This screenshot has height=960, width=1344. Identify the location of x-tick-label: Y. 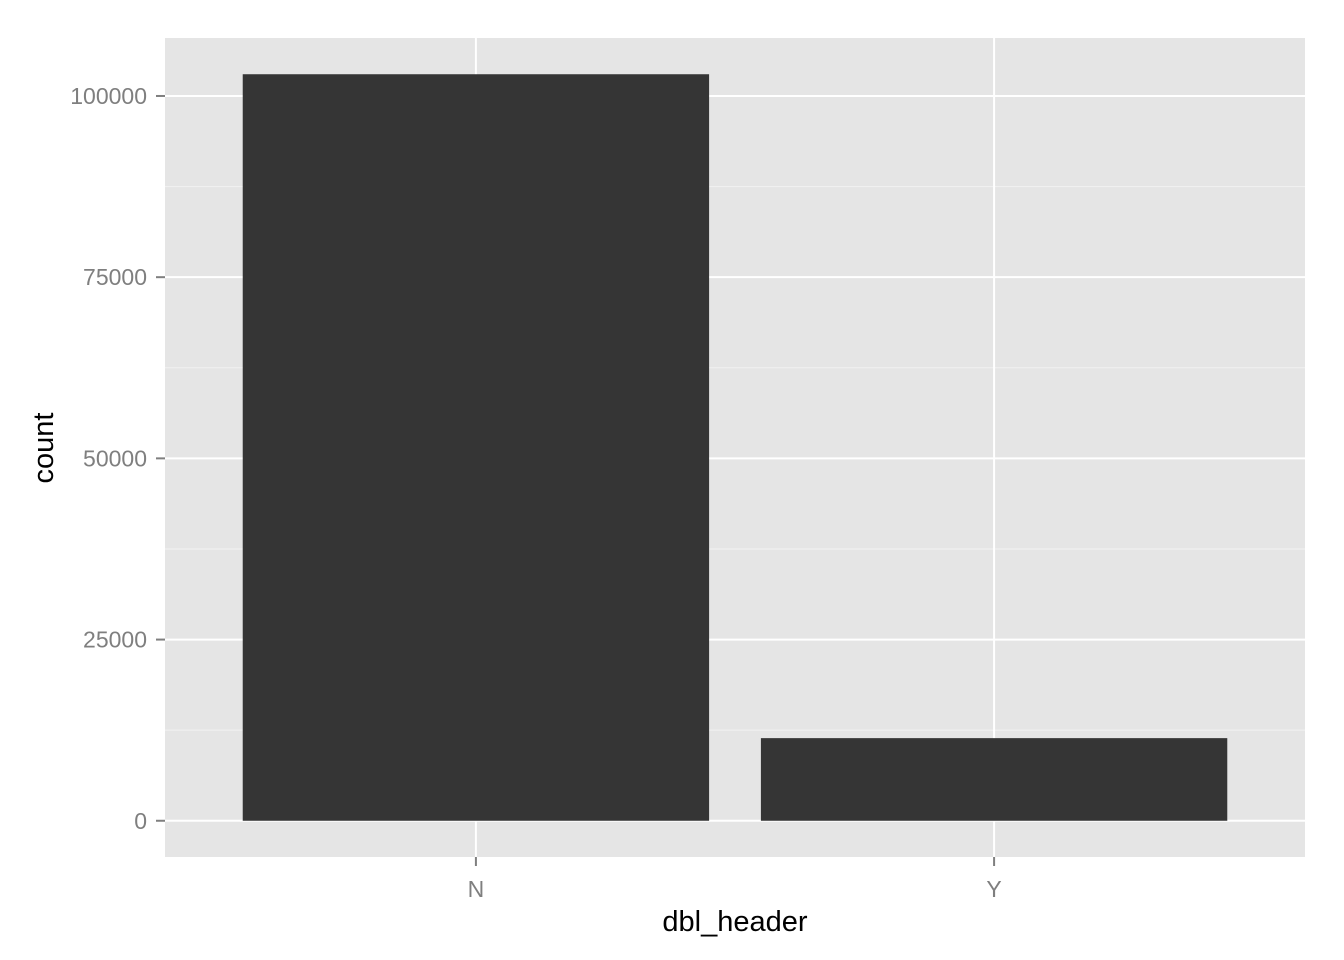
(993, 889).